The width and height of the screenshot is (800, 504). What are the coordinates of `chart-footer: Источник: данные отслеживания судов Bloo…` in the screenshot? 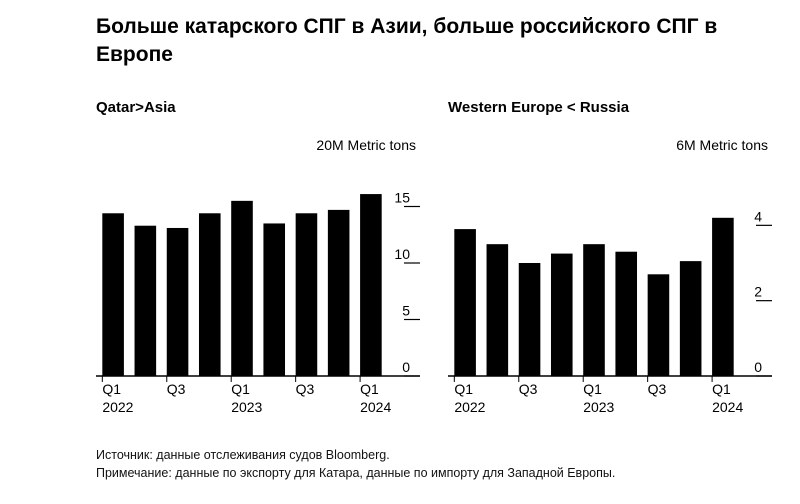 It's located at (355, 464).